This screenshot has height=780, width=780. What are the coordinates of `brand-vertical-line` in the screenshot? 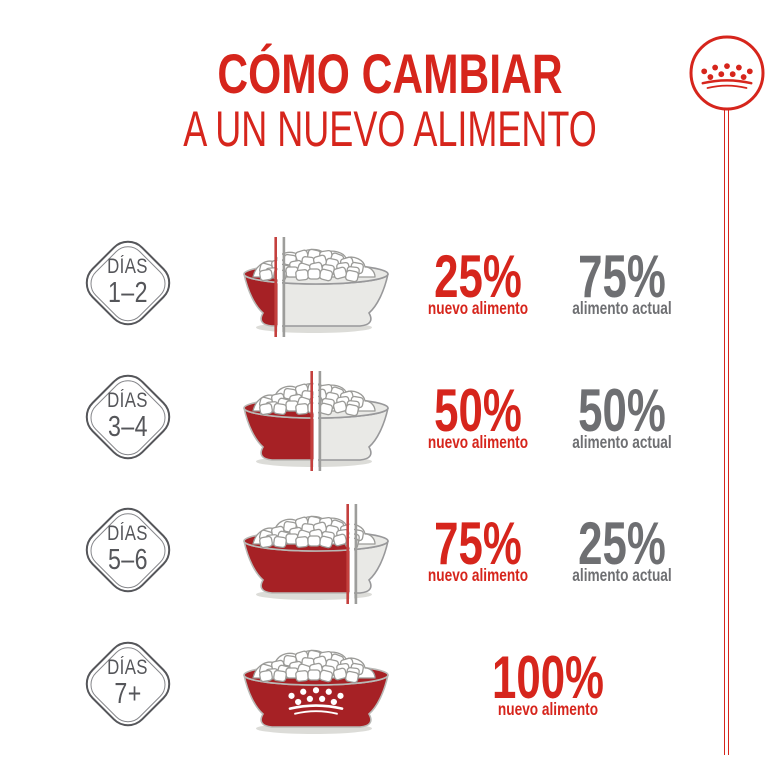 It's located at (726, 432).